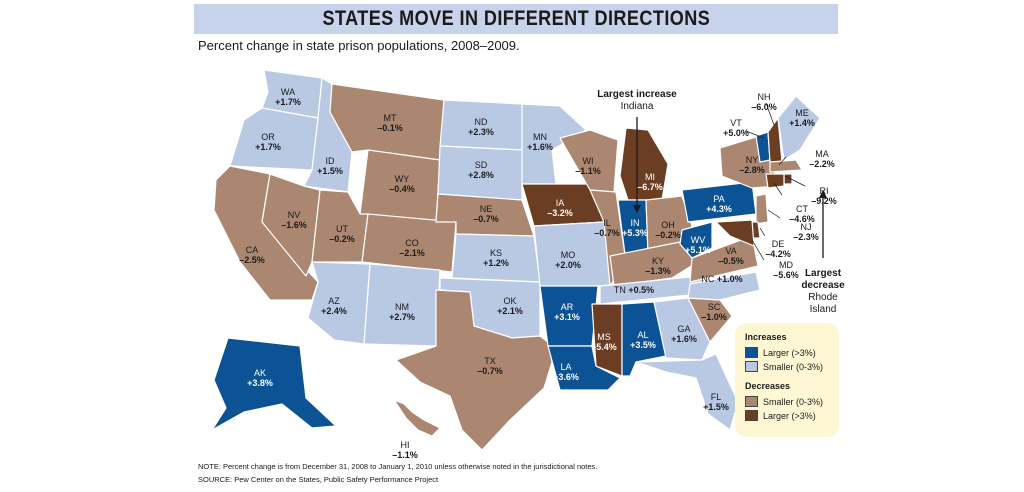 The height and width of the screenshot is (492, 1024). Describe the element at coordinates (496, 263) in the screenshot. I see `value-ks: +1.2%` at that location.